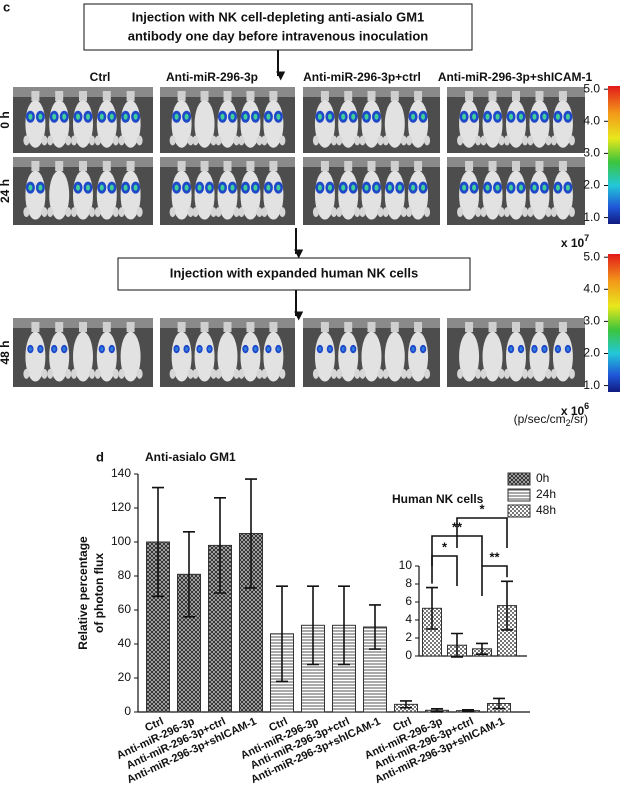 The width and height of the screenshot is (625, 805). Describe the element at coordinates (568, 423) in the screenshot. I see `unit-sub: 2` at that location.